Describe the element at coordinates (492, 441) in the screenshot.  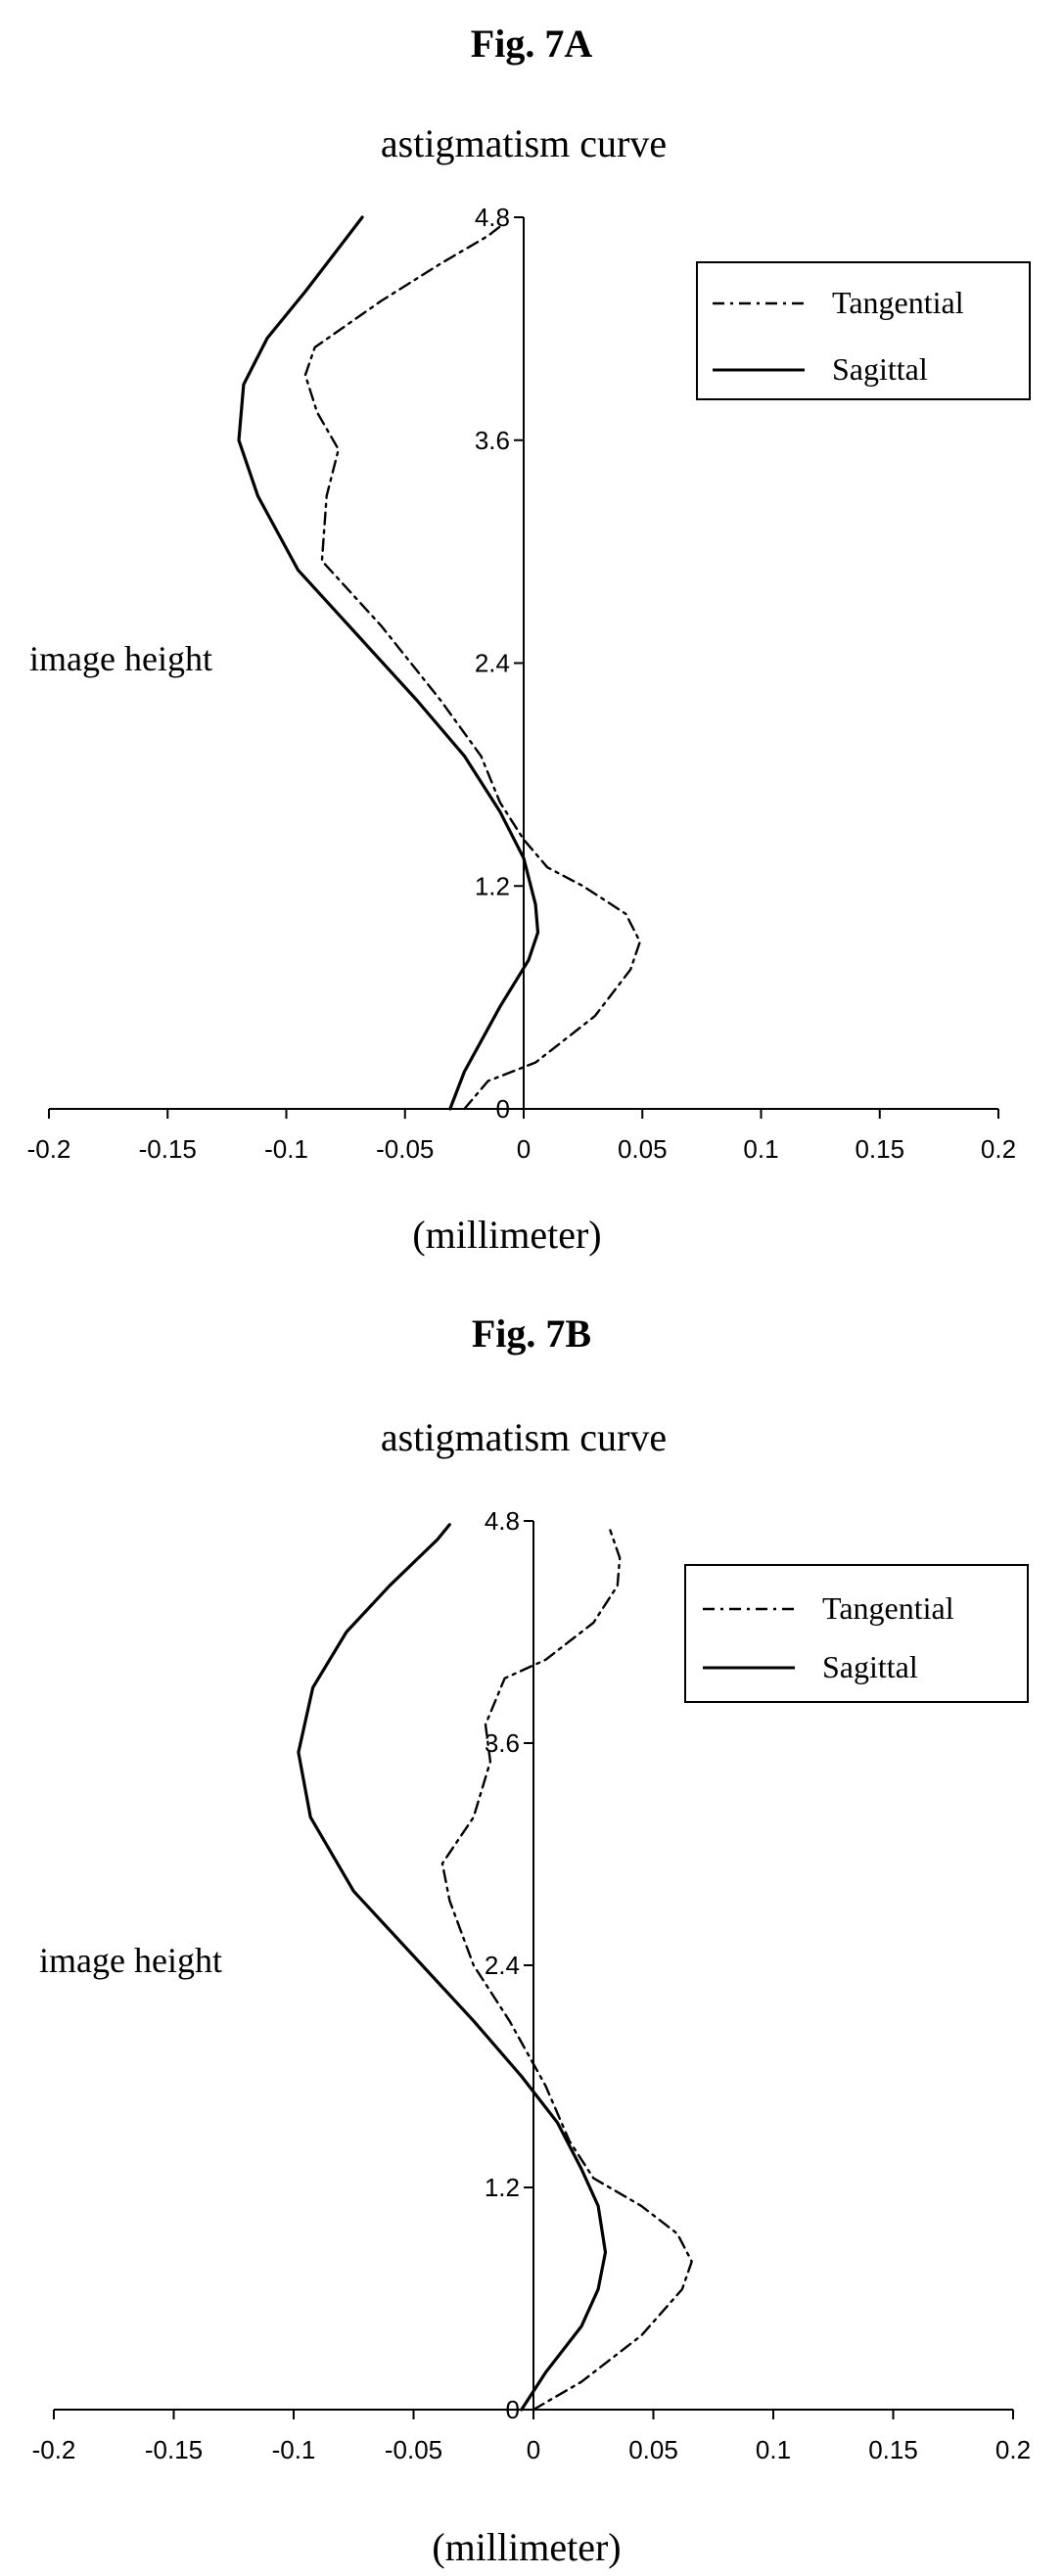
I see `y-tick-label: 3.6` at that location.